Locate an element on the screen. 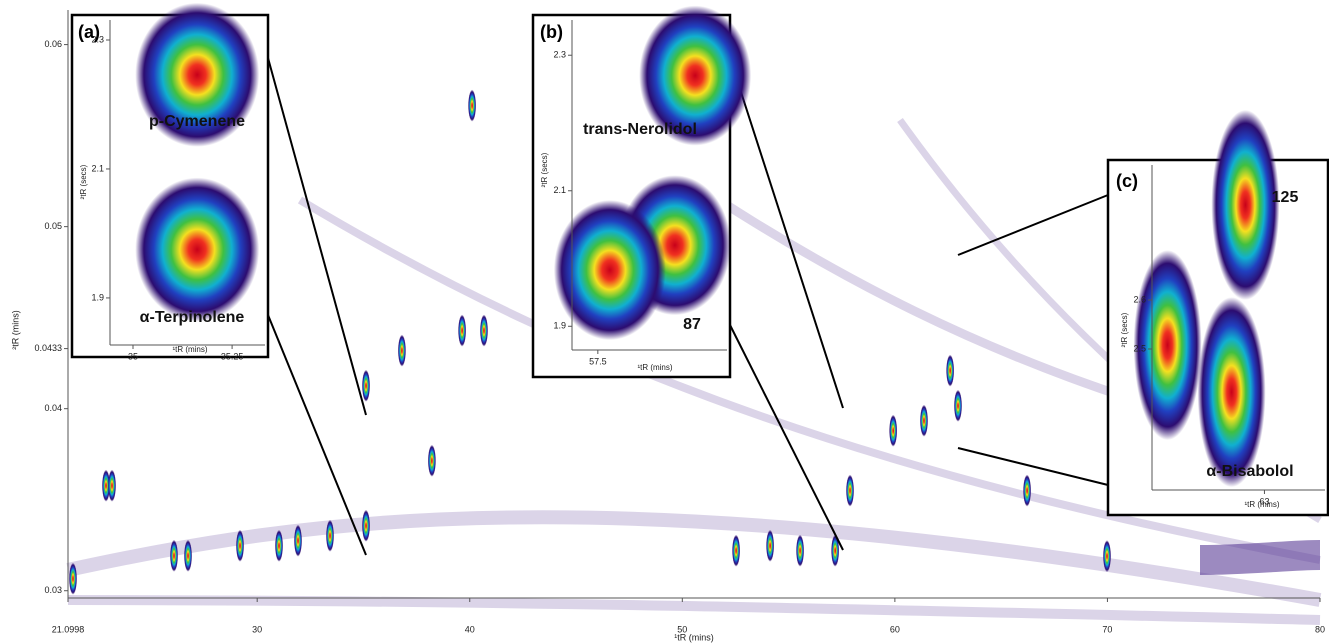  x-tick-label: 57.5 is located at coordinates (598, 361).